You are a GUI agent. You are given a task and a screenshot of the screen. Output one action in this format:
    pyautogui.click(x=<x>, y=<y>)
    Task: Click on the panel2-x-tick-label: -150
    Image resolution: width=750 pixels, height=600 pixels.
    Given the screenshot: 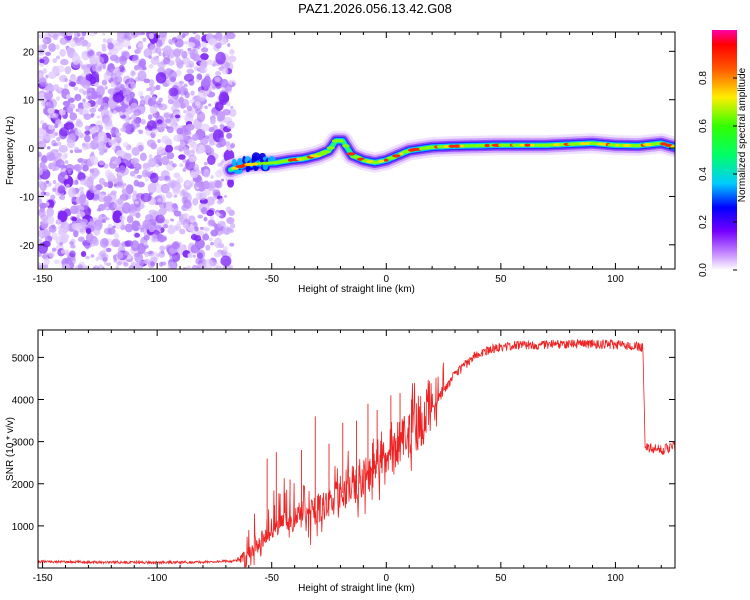 What is the action you would take?
    pyautogui.click(x=43, y=578)
    